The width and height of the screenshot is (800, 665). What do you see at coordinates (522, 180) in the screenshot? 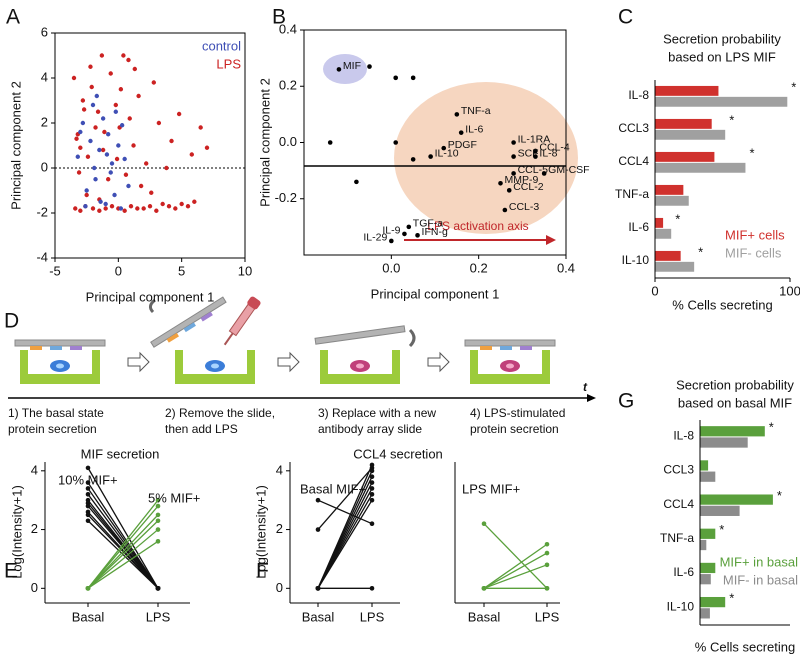
I see `point-label: MMP-9` at bounding box center [522, 180].